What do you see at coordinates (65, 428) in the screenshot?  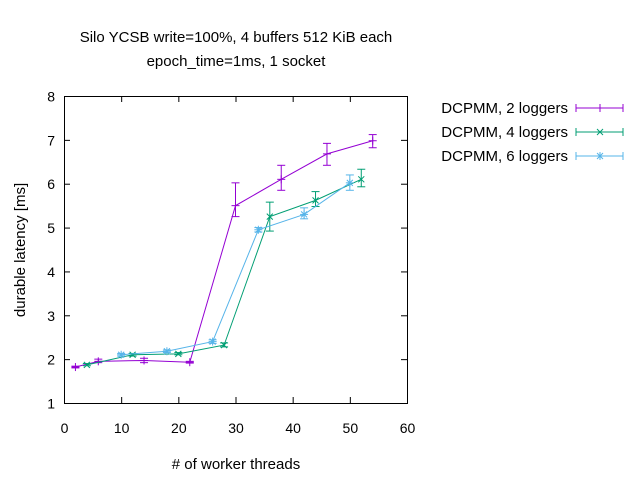 I see `x-tick-label: 0` at bounding box center [65, 428].